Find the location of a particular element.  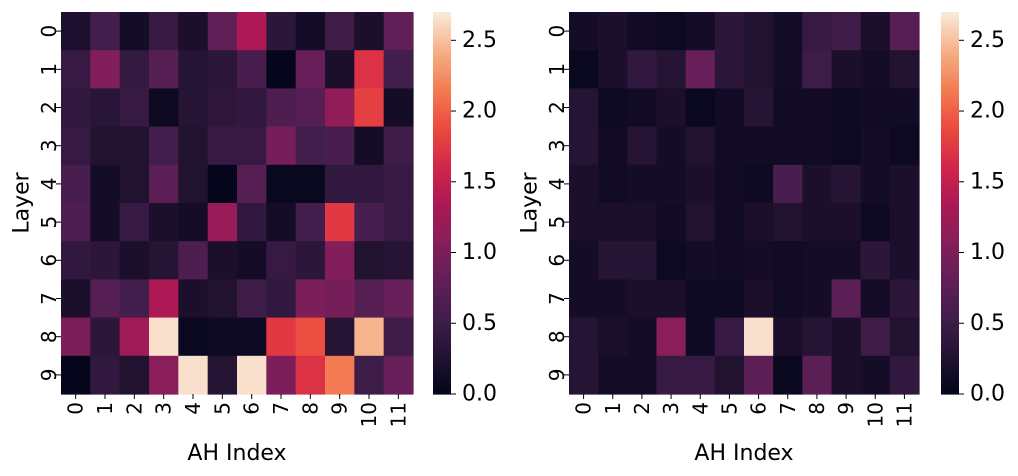

colorbar-tick-label: 1.5 is located at coordinates (987, 181).